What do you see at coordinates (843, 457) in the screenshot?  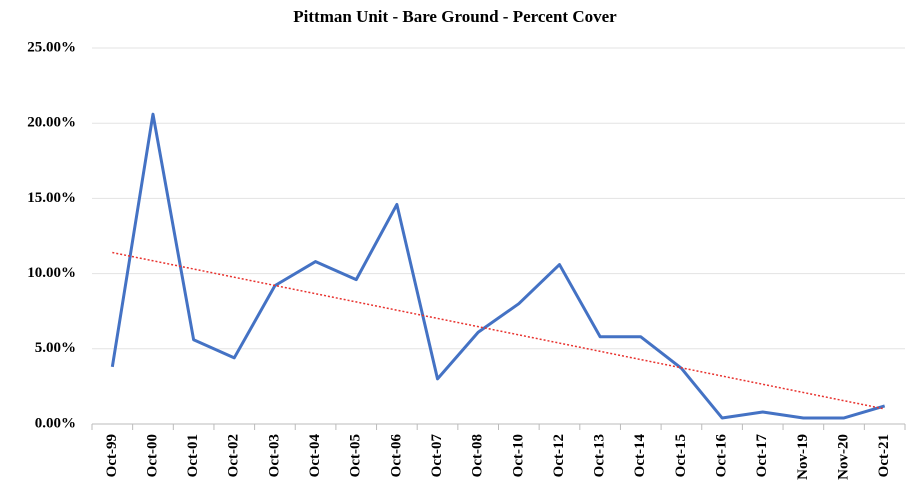 I see `x-tick-label: Nov-20` at bounding box center [843, 457].